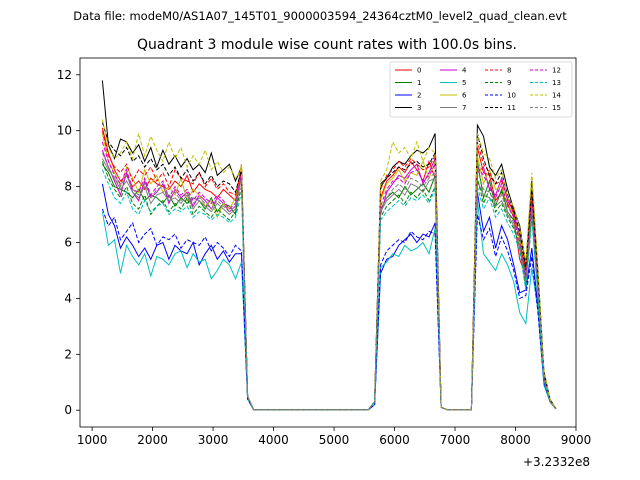 The height and width of the screenshot is (480, 640). I want to click on legend-label-2: 2, so click(419, 96).